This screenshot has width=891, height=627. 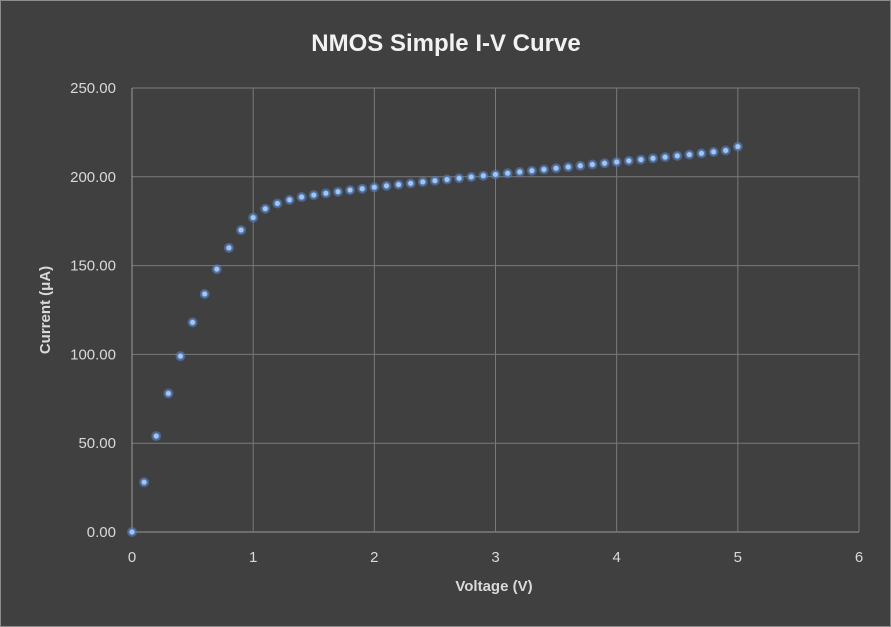 What do you see at coordinates (445, 43) in the screenshot?
I see `chart-title: NMOS Simple I-V Curve` at bounding box center [445, 43].